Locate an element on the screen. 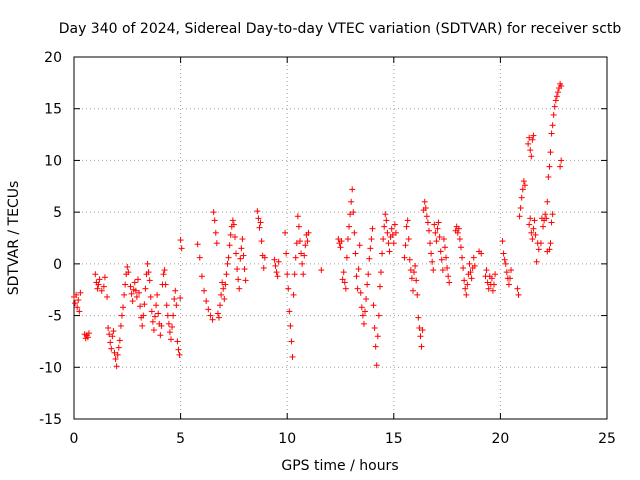  x-tick-label: 15 is located at coordinates (394, 439).